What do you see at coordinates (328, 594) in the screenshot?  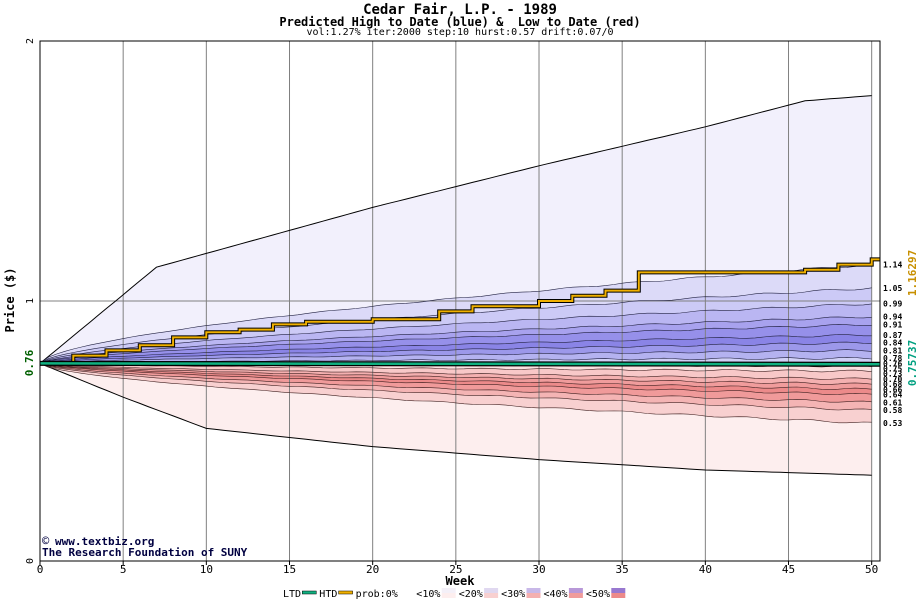 I see `legend-label: HTD` at bounding box center [328, 594].